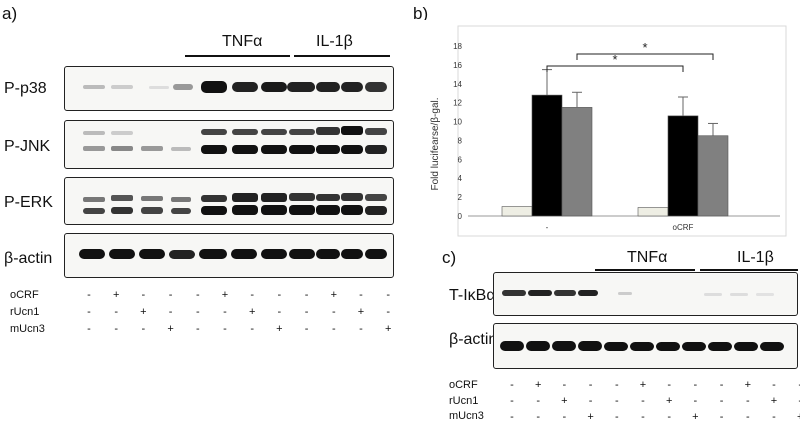 The height and width of the screenshot is (423, 800). Describe the element at coordinates (749, 270) in the screenshot. I see `panel-c-il1-underline` at that location.